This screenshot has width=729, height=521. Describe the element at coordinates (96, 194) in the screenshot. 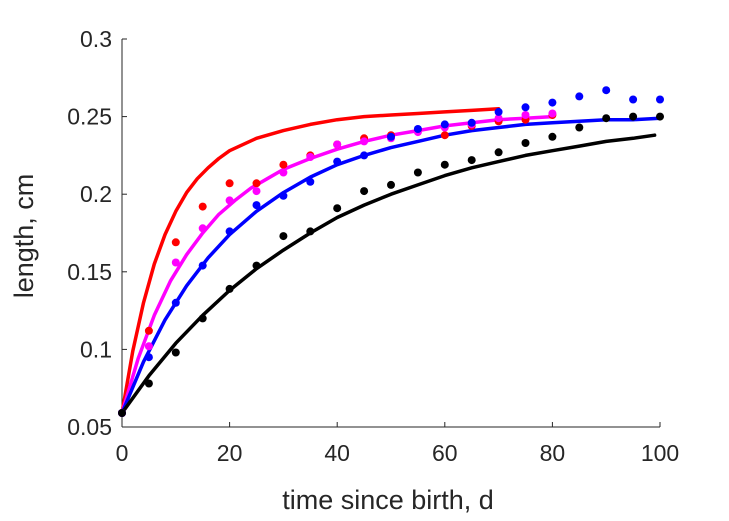

I see `y-tick-label: 0.2` at that location.